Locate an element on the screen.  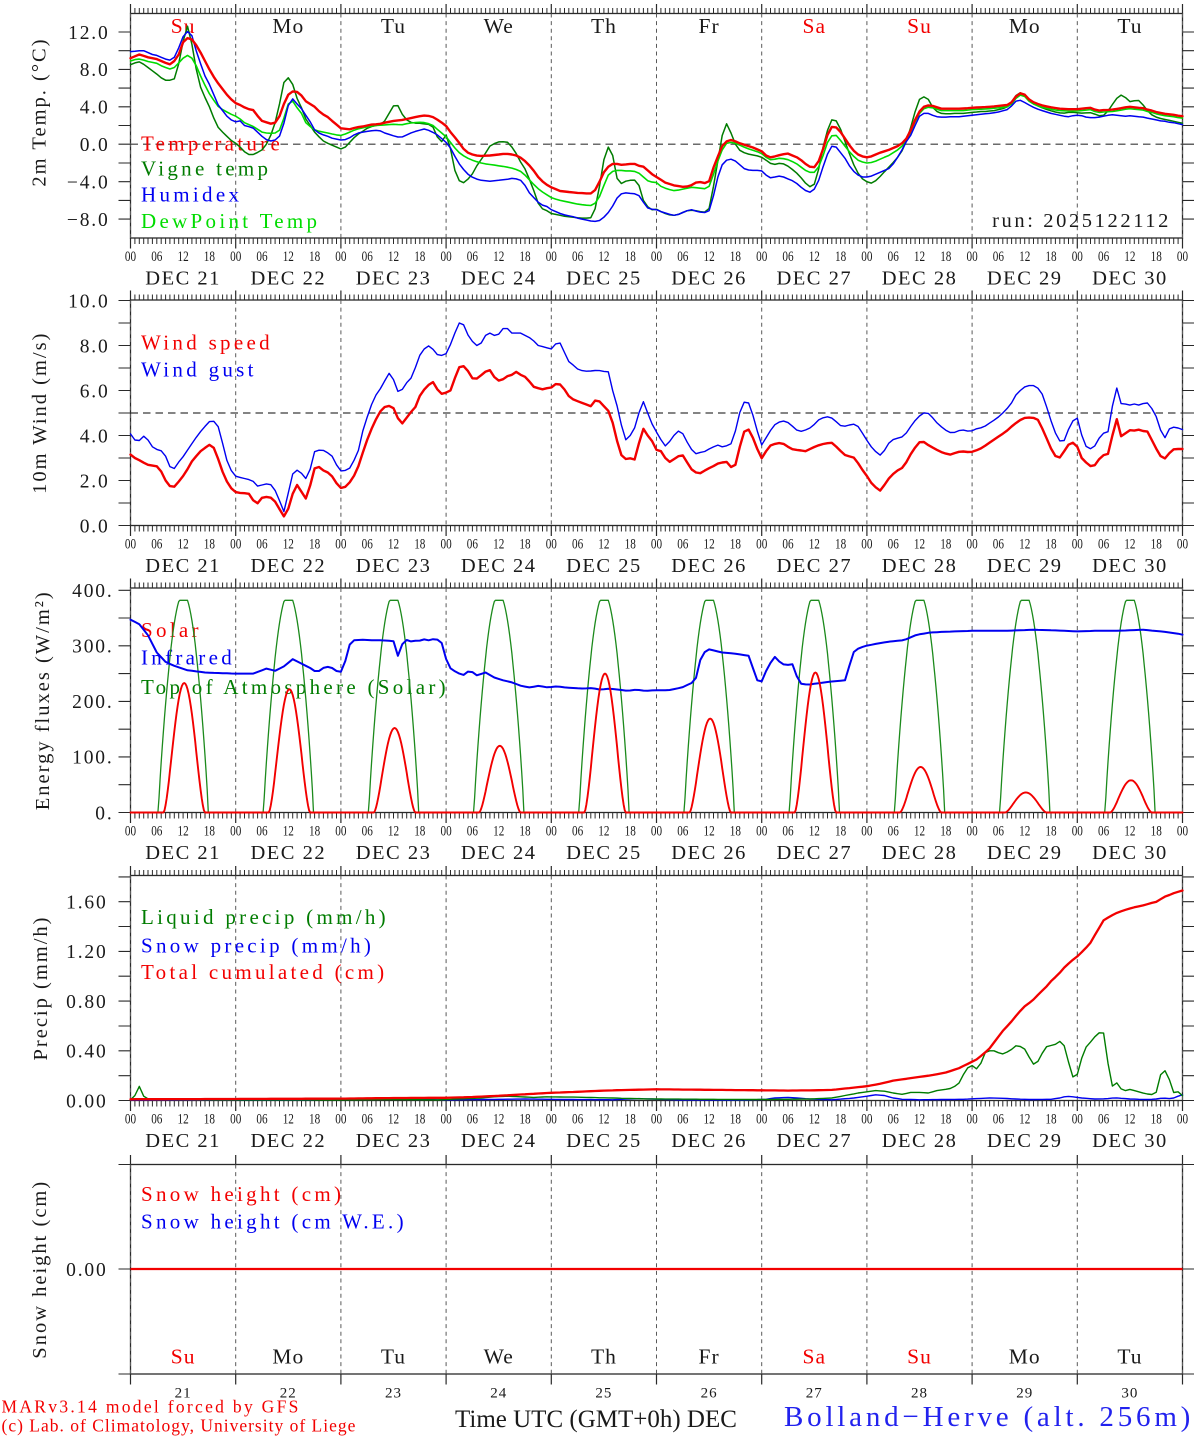
svg-text: 0.40 is located at coordinates (86, 1052).